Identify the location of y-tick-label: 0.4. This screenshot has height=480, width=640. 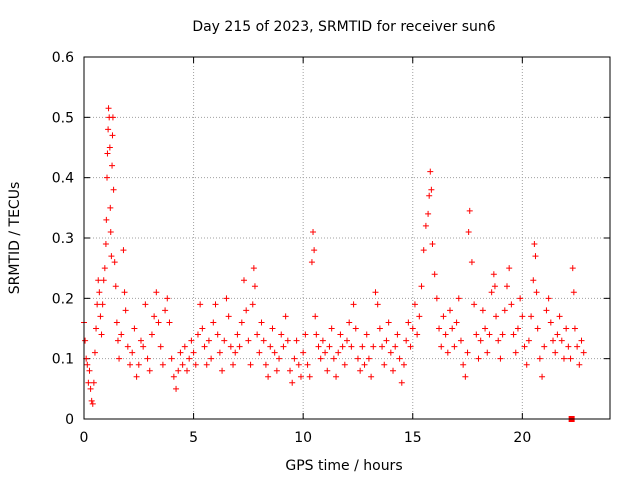
(63, 179).